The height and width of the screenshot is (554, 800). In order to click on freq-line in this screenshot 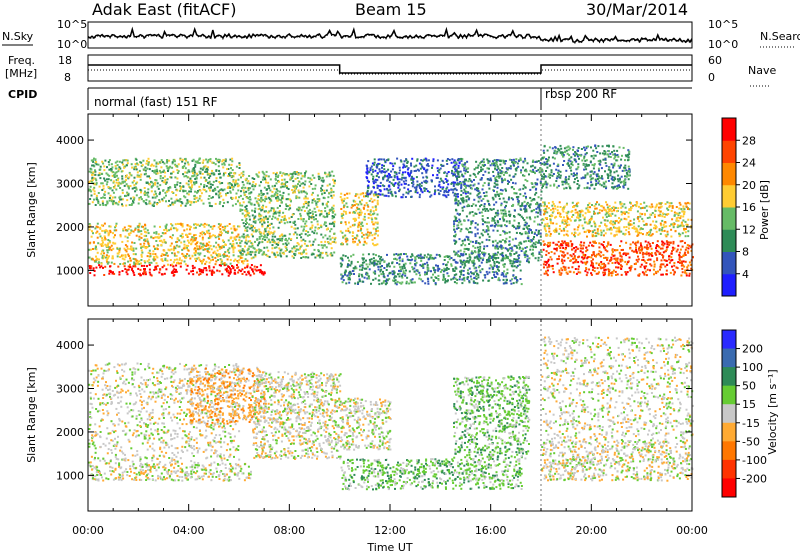, I will do `click(390, 69)`.